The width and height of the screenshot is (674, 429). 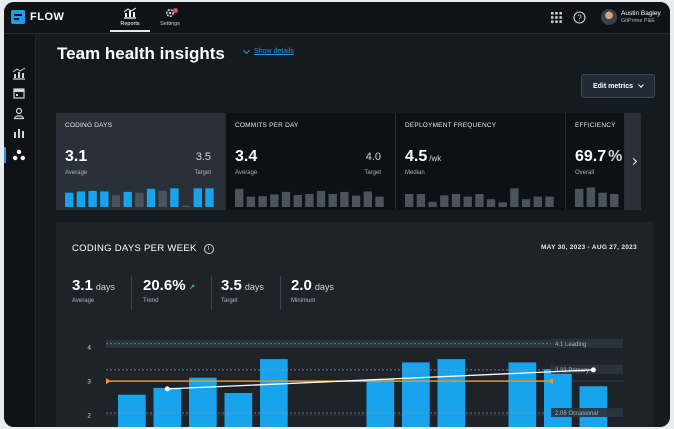 I want to click on metric-card-deployment-frequency: DEPLOYMENT FREQUENCY 4.5/wk Median, so click(x=481, y=161).